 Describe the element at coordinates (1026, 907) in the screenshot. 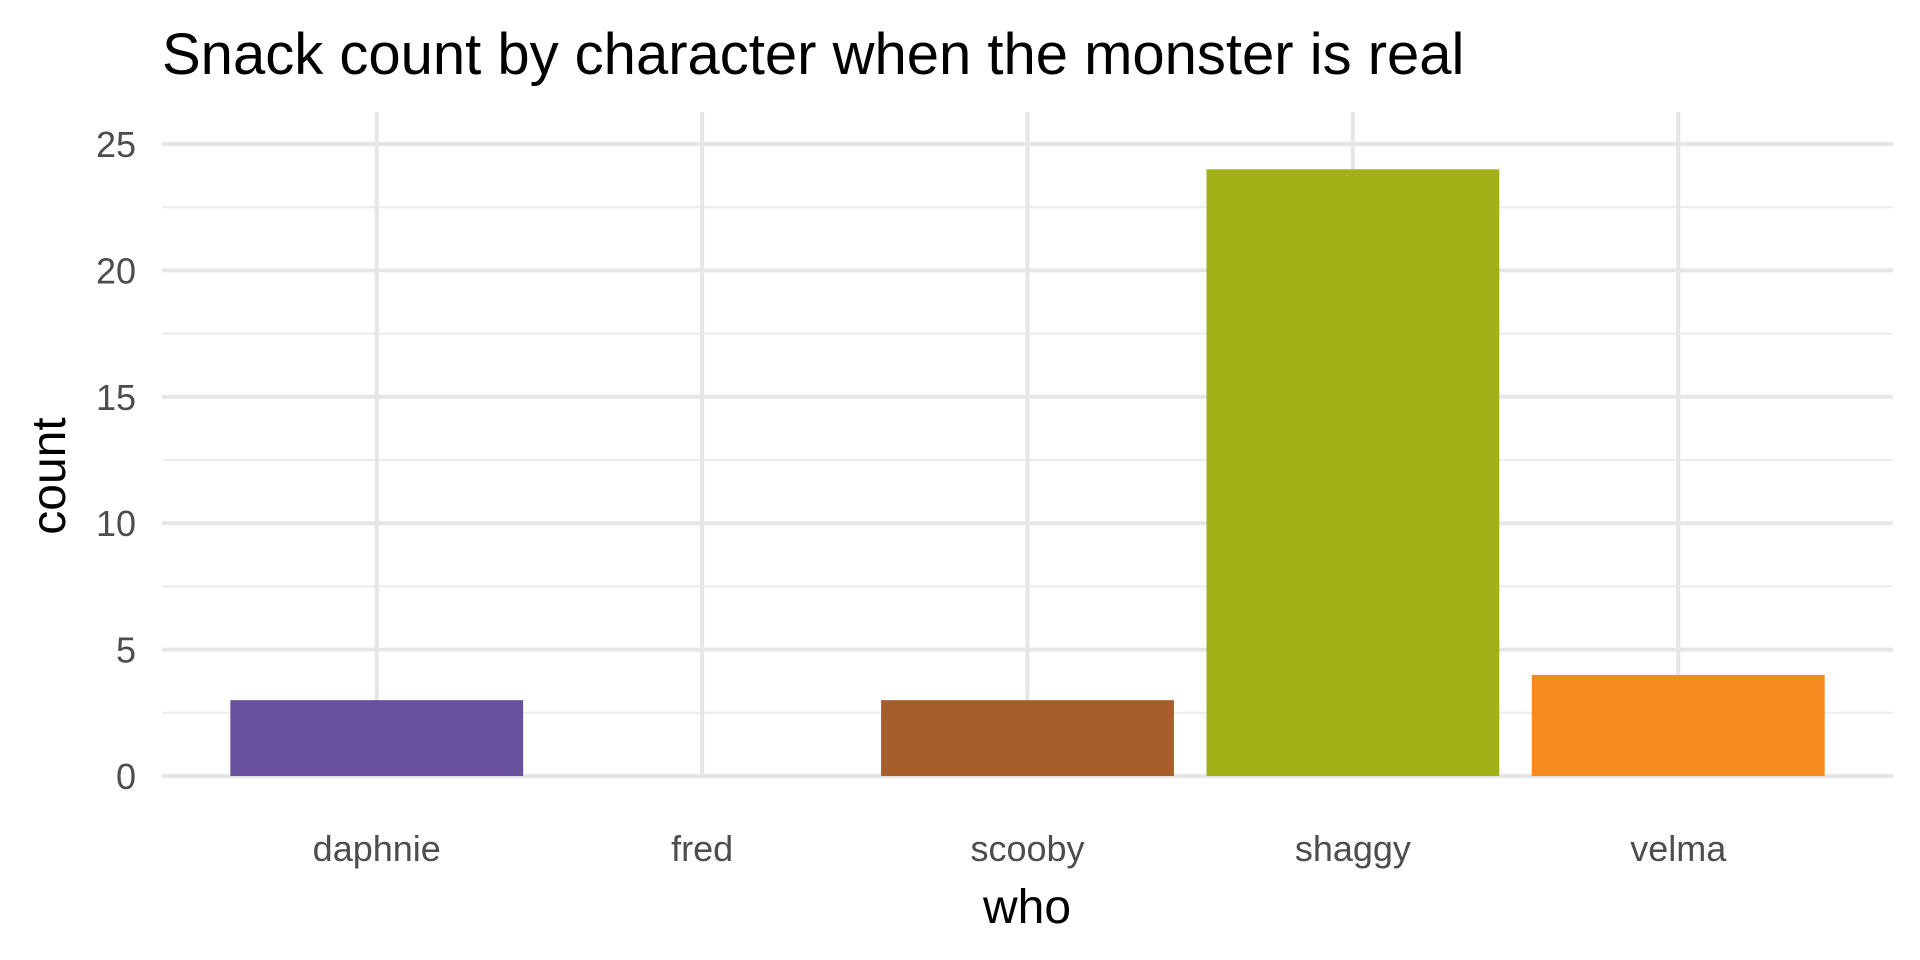

I see `x-axis-title: who` at that location.